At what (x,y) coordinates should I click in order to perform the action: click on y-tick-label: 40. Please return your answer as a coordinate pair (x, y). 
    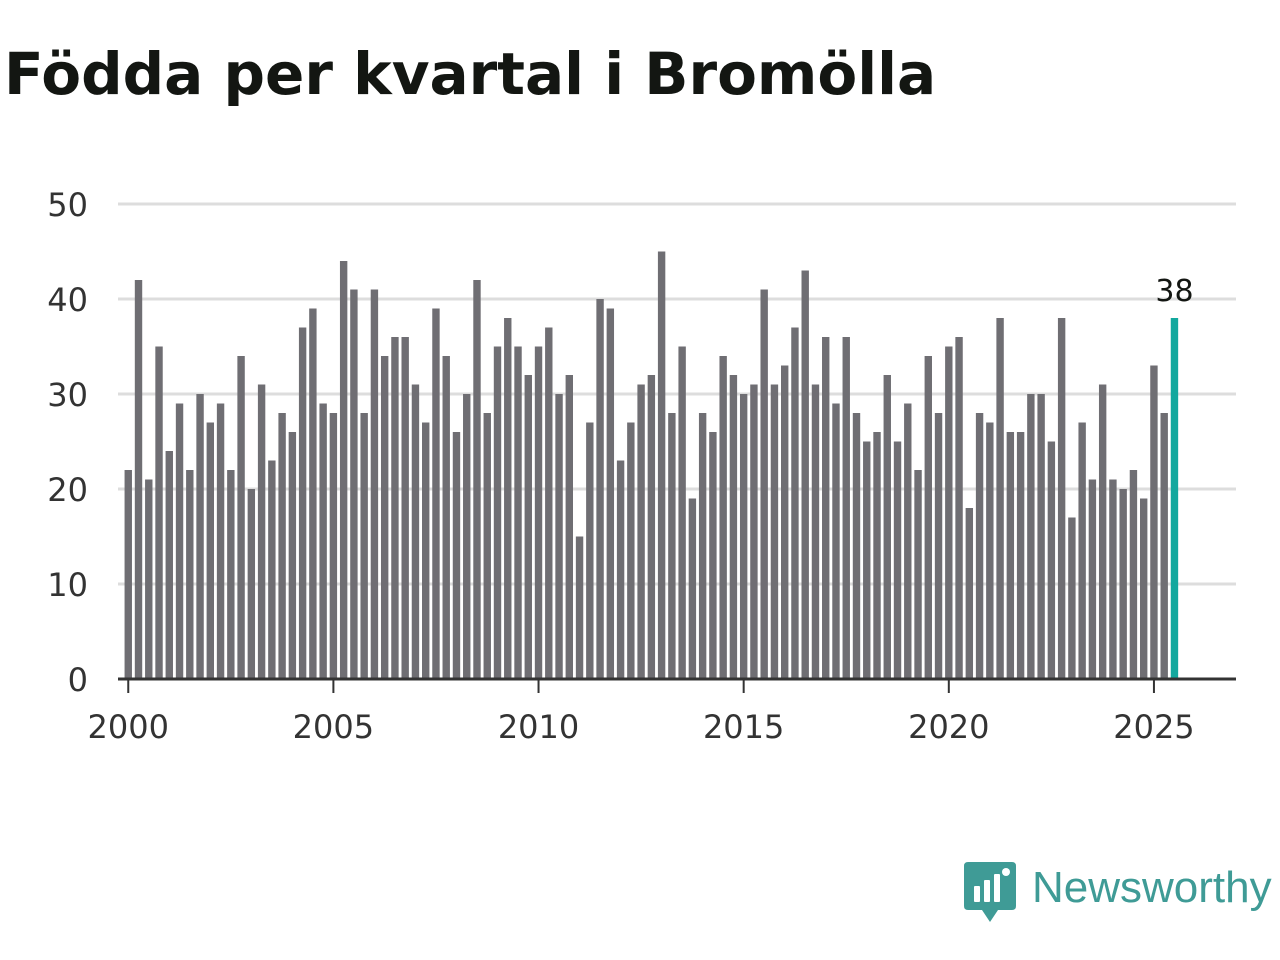
    Looking at the image, I should click on (67, 300).